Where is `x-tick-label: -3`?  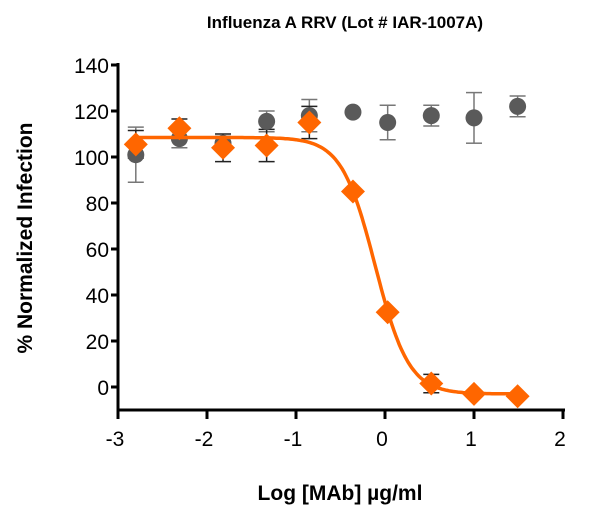
x-tick-label: -3 is located at coordinates (115, 439).